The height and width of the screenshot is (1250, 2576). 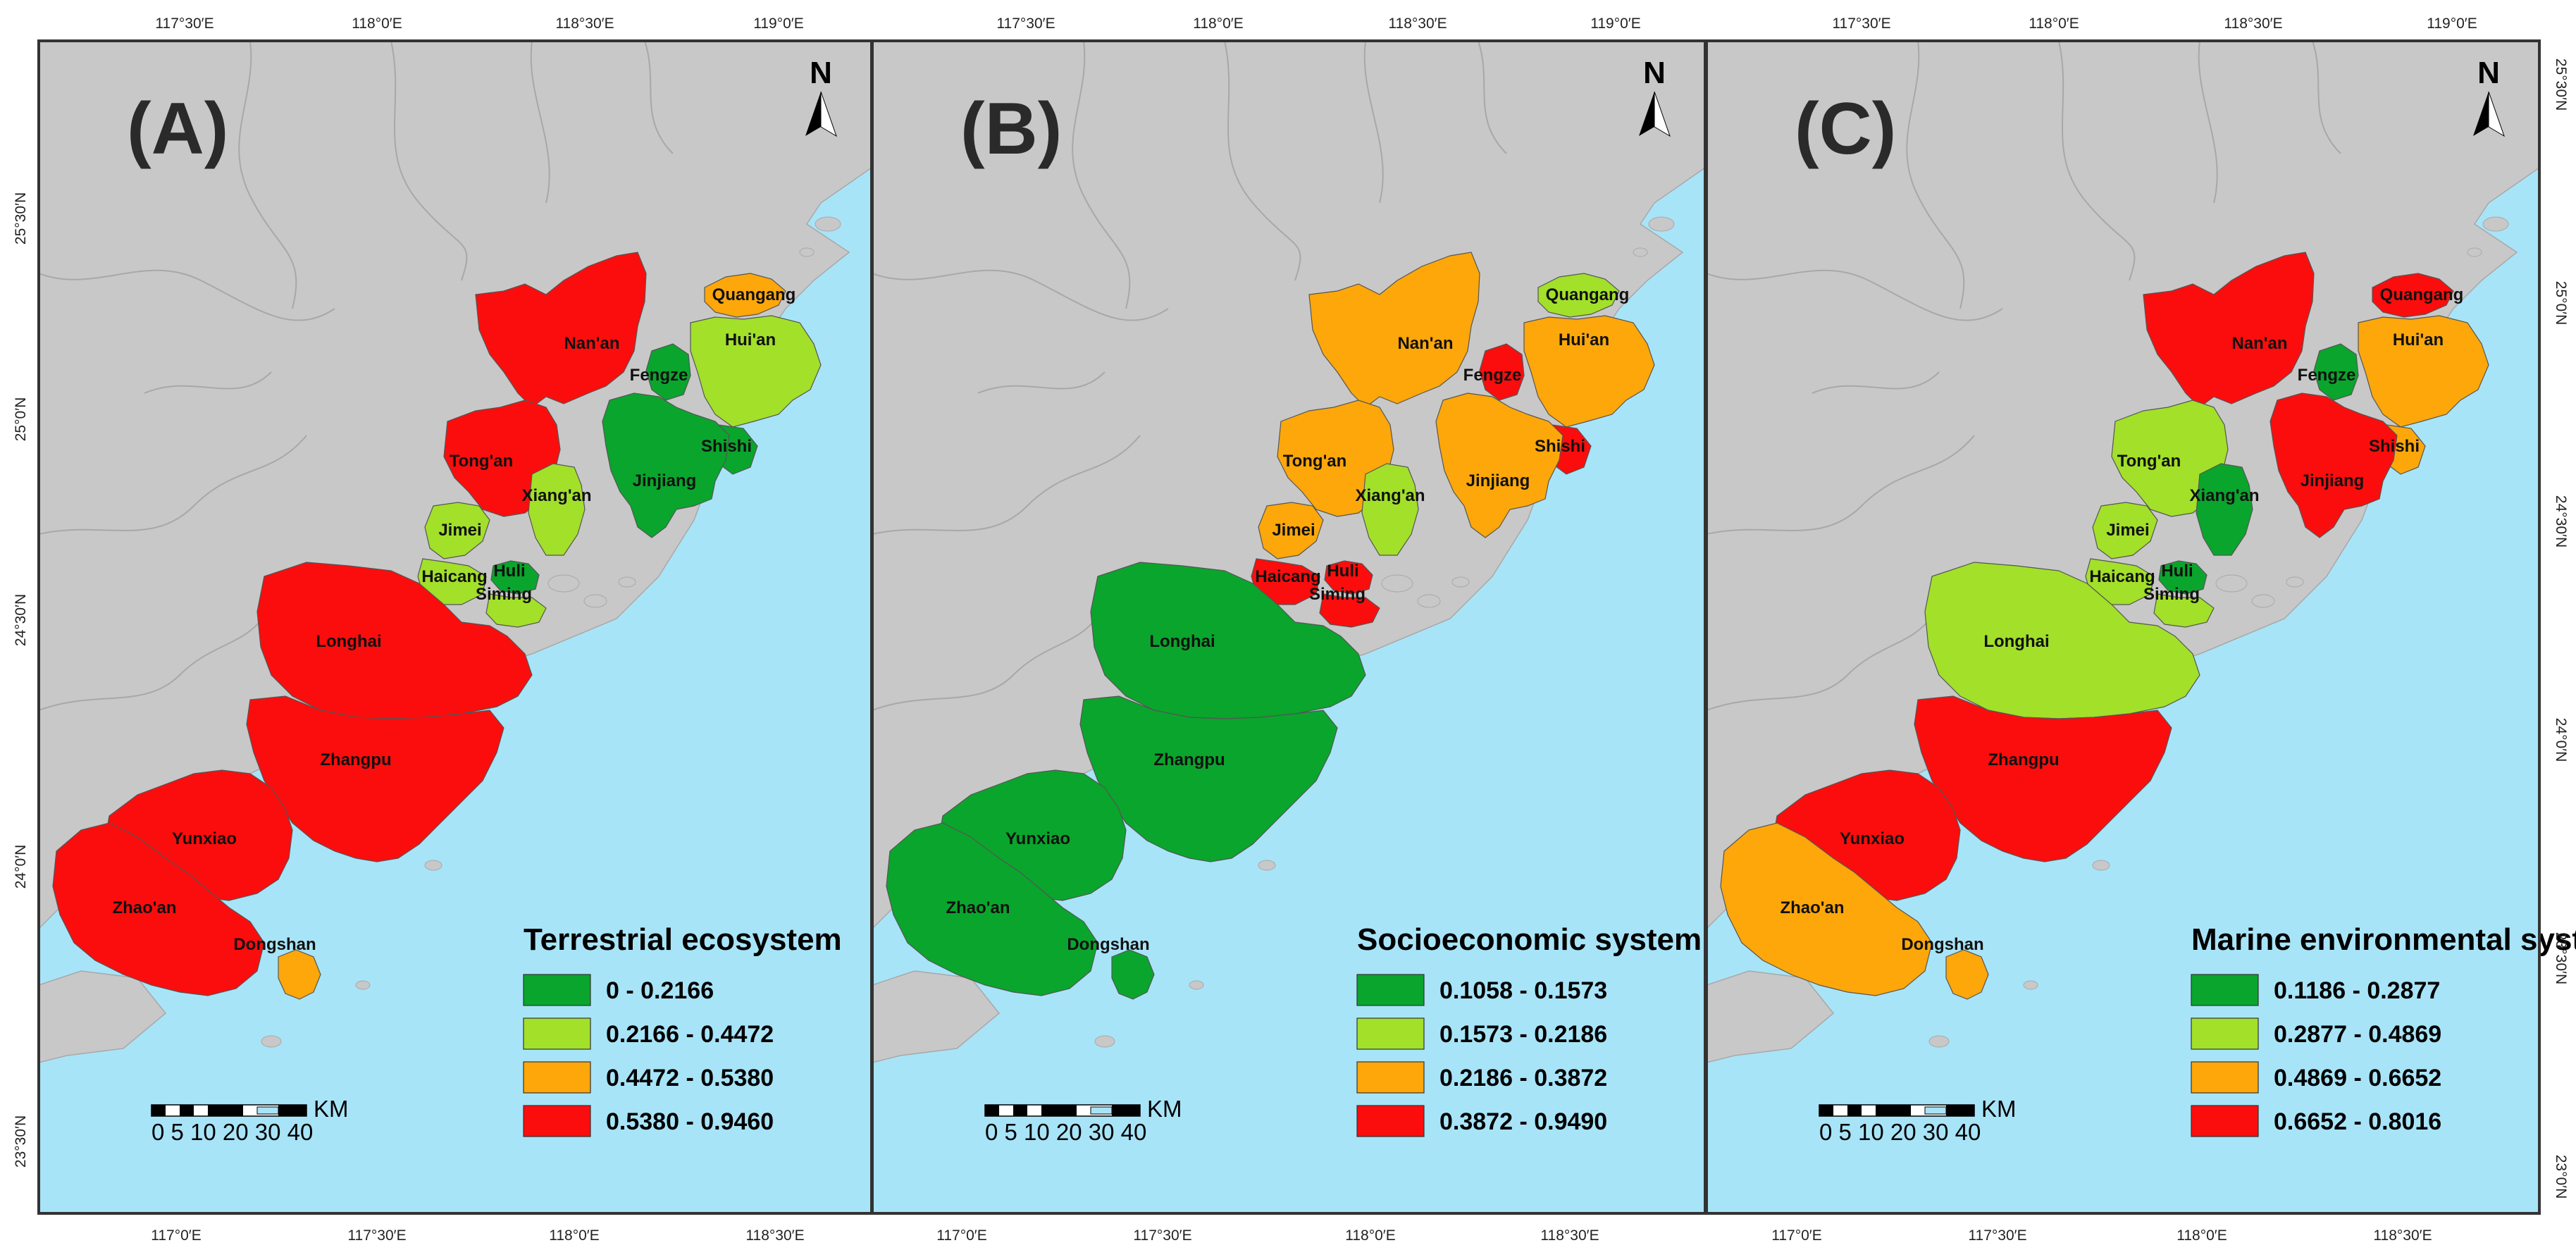 What do you see at coordinates (690, 1034) in the screenshot?
I see `legend-label: 0.2166 - 0.4472` at bounding box center [690, 1034].